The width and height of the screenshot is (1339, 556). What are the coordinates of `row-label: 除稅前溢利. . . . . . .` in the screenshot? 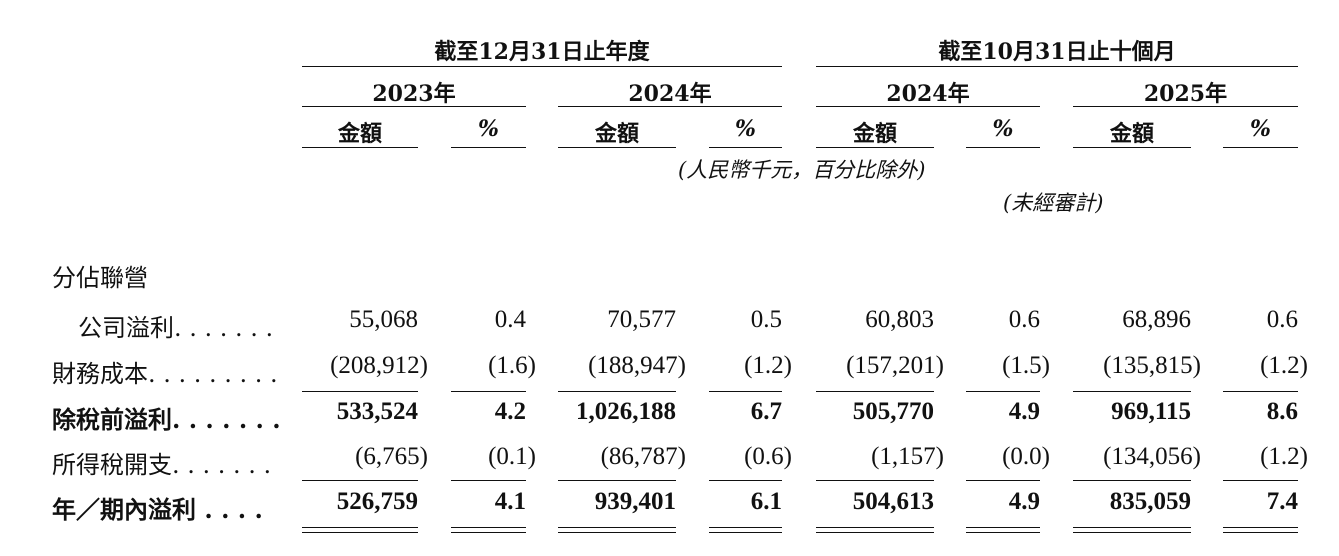 It's located at (166, 419).